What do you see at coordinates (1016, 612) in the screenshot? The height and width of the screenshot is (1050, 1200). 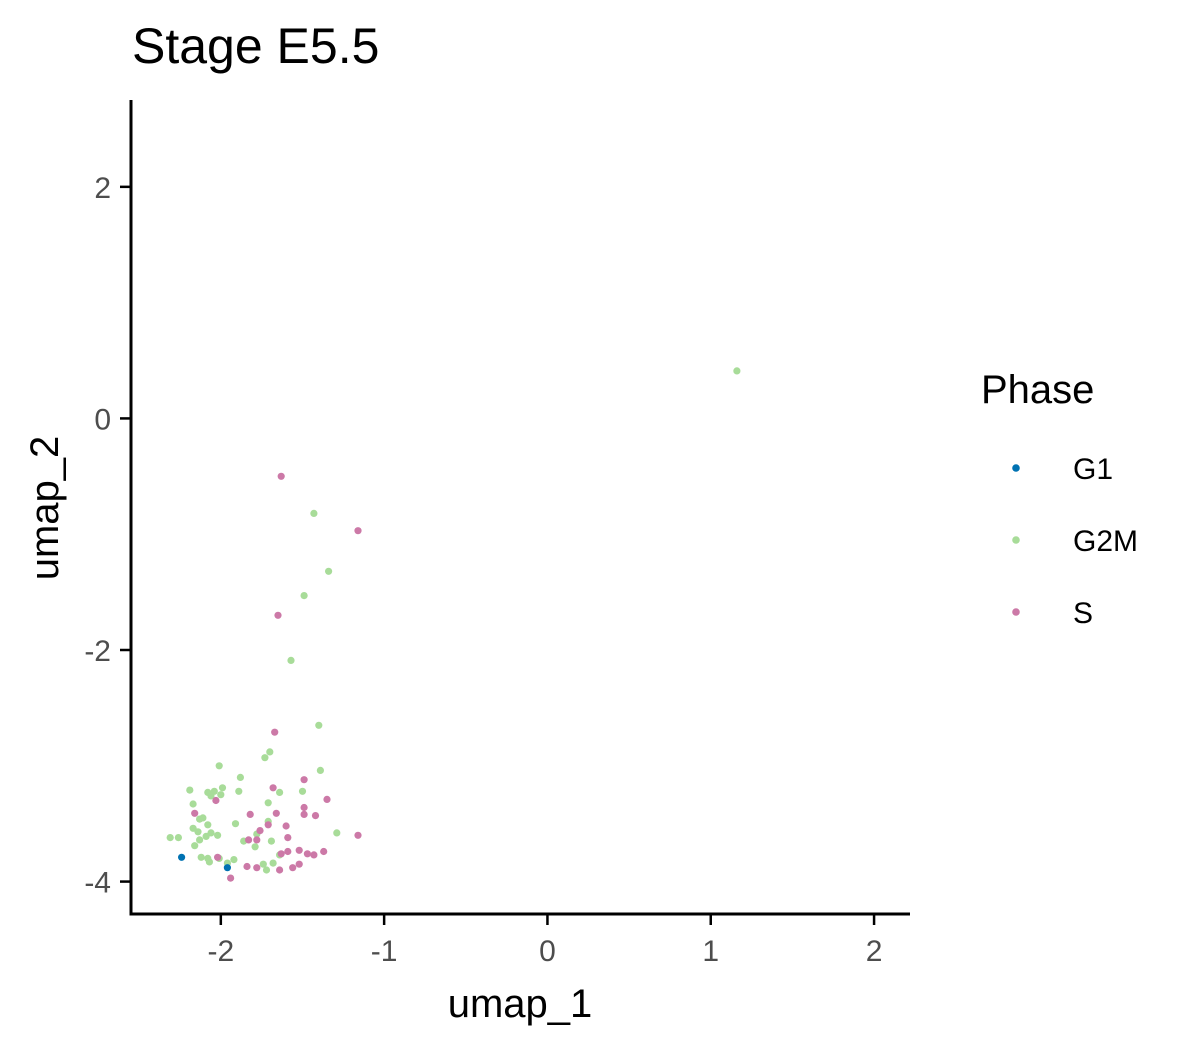 I see `legend-key-s` at bounding box center [1016, 612].